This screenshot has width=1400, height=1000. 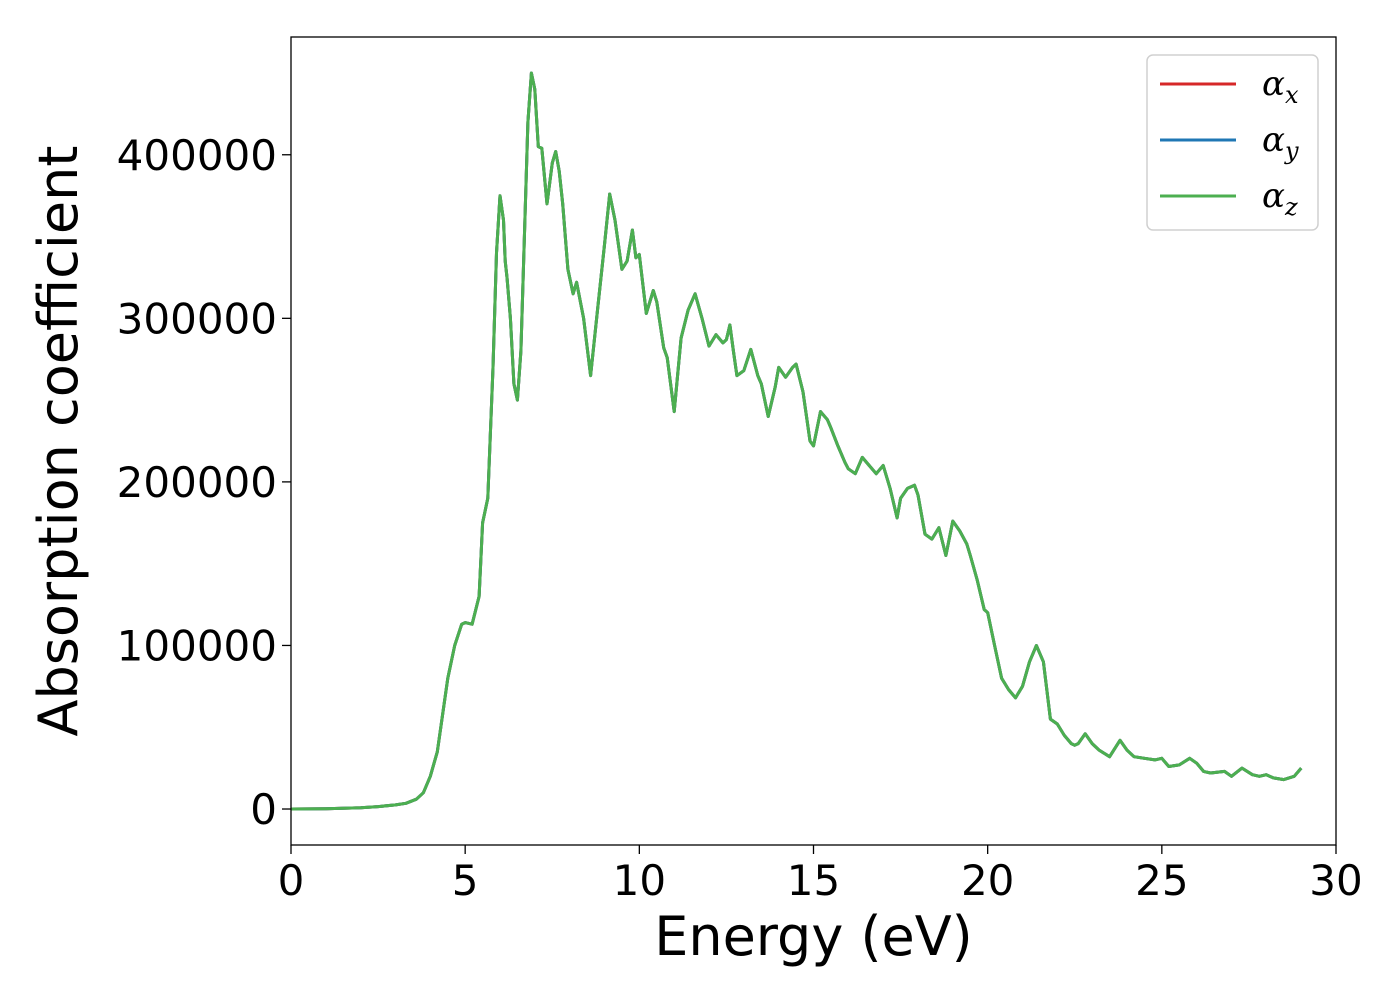 I want to click on x-tick-label: 20, so click(x=987, y=880).